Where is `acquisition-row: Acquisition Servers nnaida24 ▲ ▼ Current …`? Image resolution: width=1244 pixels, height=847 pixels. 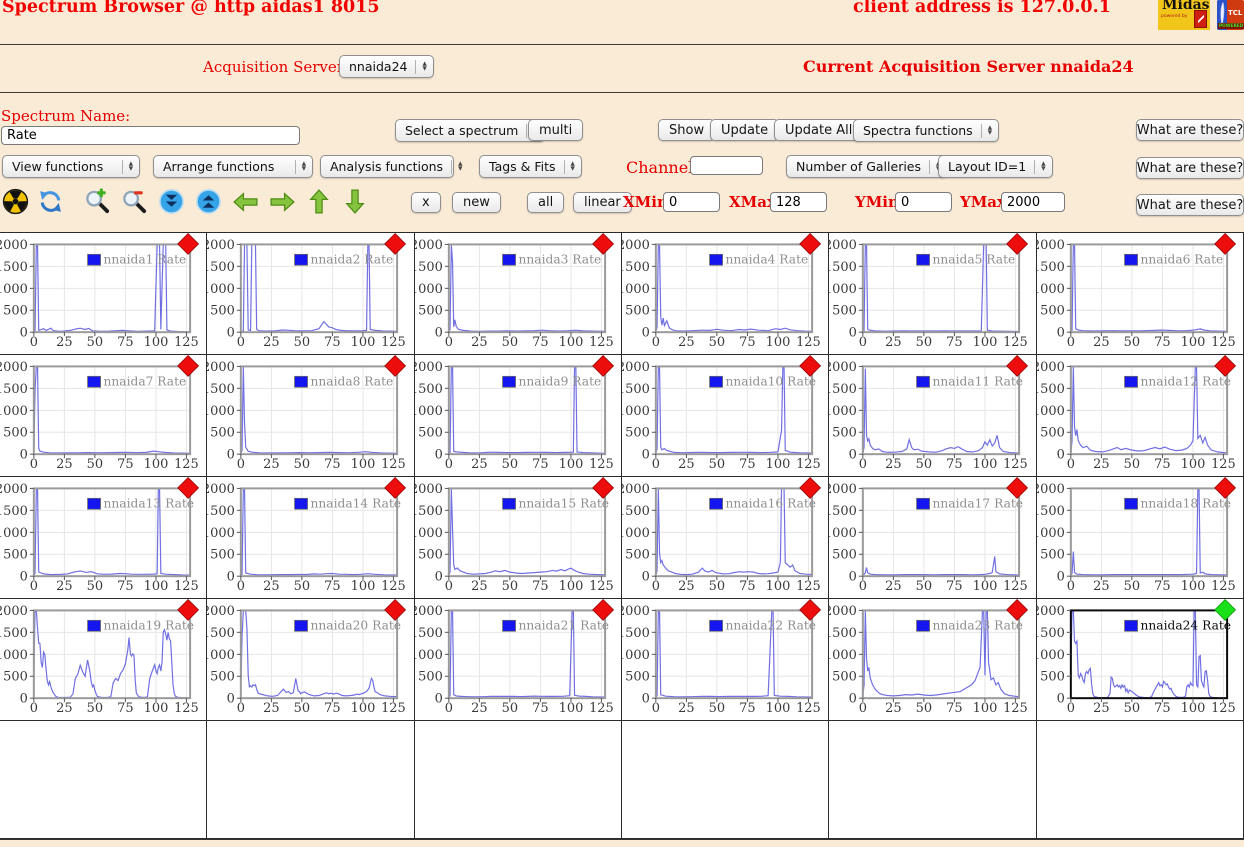
acquisition-row: Acquisition Servers nnaida24 ▲ ▼ Current … is located at coordinates (622, 69).